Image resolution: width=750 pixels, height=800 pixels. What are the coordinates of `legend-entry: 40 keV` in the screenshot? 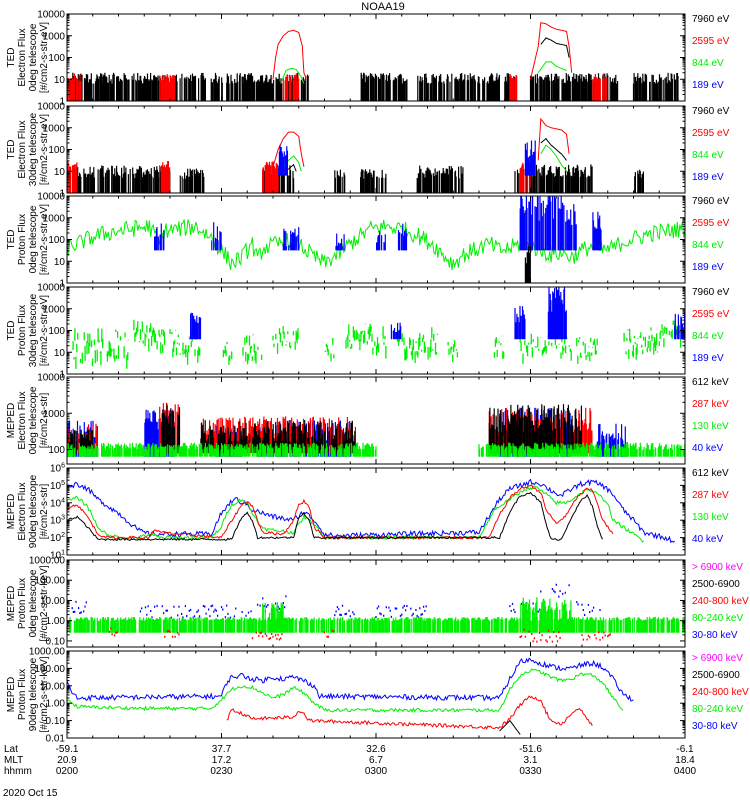 It's located at (707, 539).